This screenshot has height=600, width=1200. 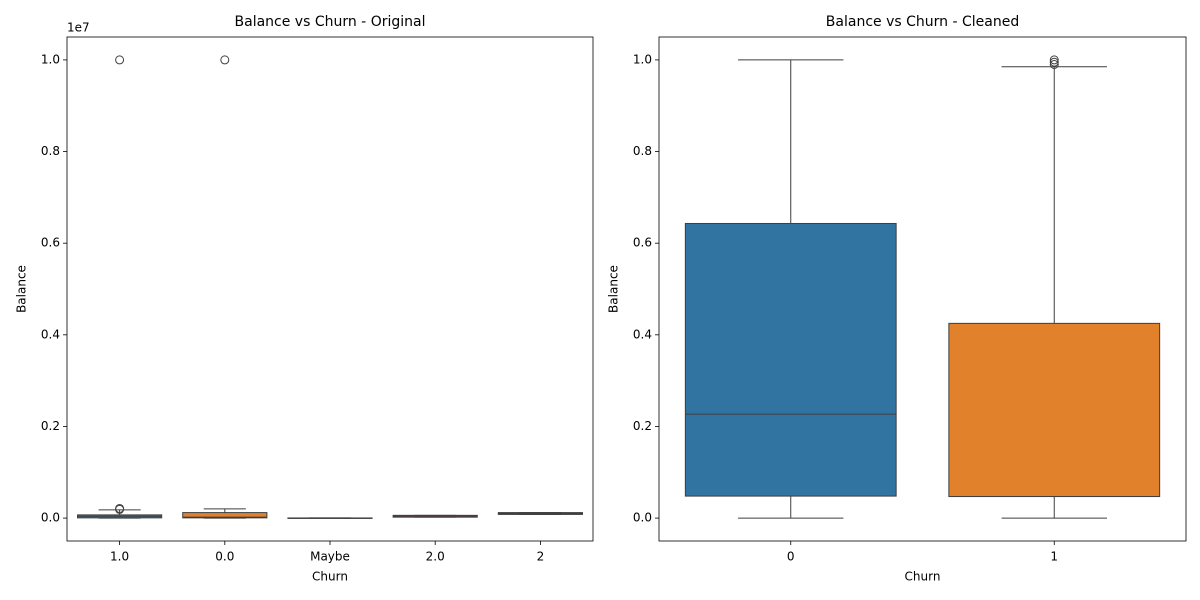 I want to click on x-tick-label: Maybe, so click(x=330, y=557).